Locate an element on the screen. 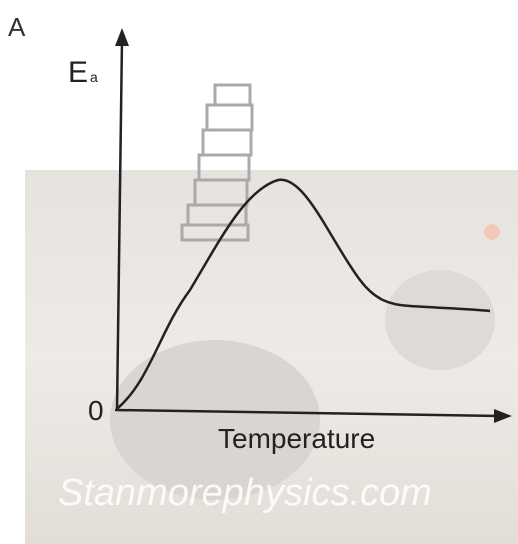  y-axis-label: E is located at coordinates (78, 72).